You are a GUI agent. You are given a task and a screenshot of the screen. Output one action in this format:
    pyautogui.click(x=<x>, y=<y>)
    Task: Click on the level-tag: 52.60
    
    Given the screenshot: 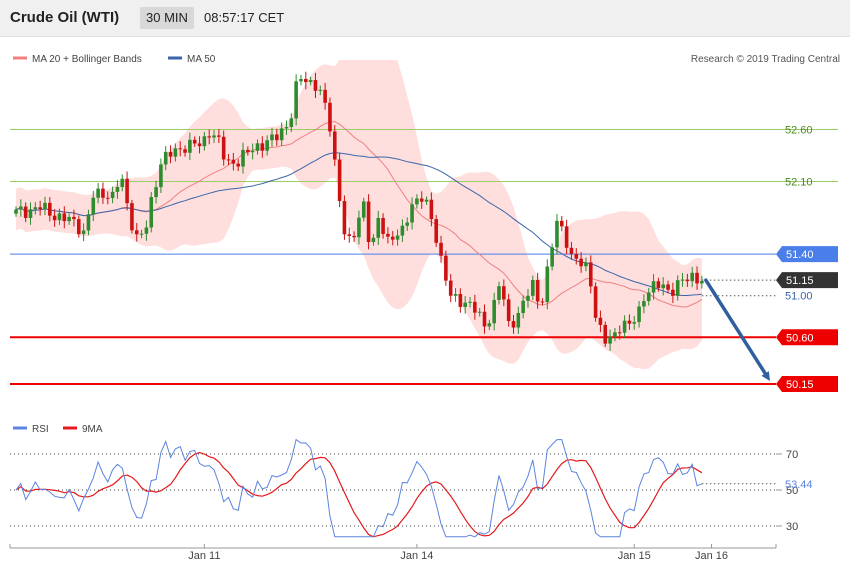 What is the action you would take?
    pyautogui.click(x=807, y=131)
    